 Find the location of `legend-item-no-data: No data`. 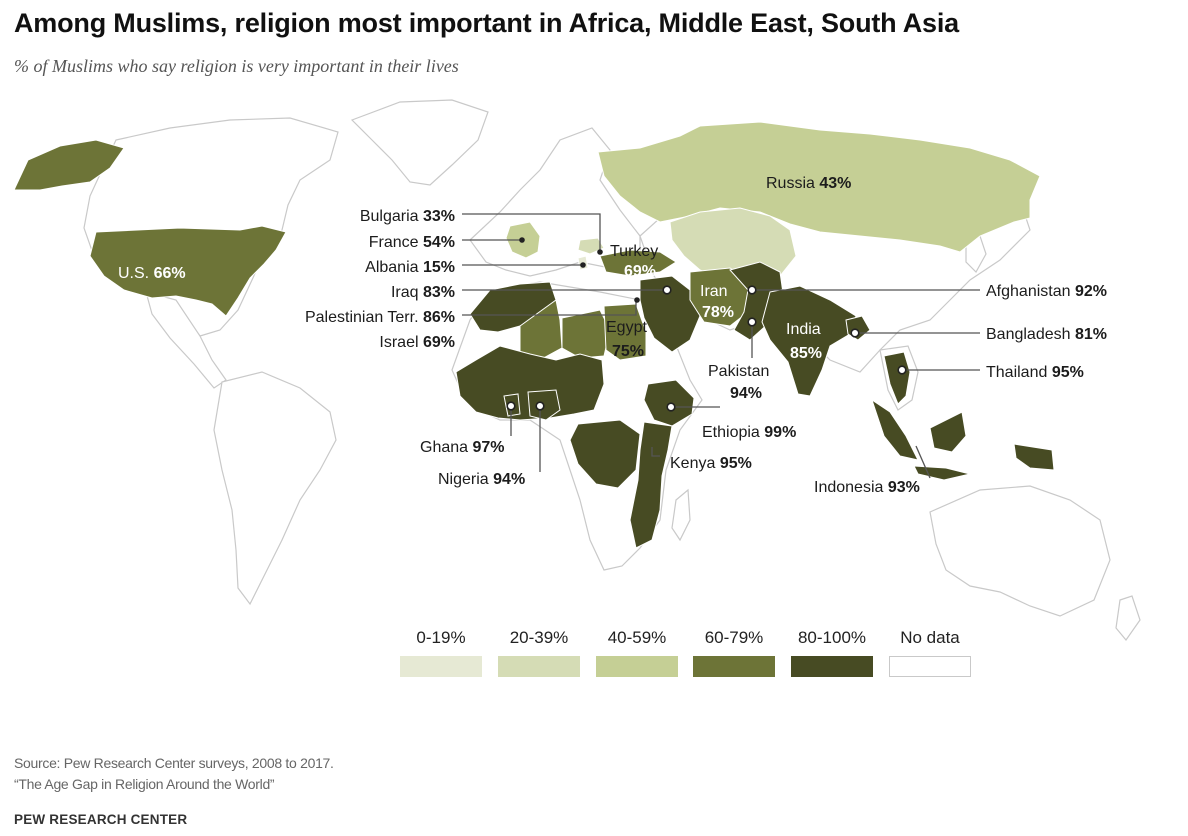

legend-item-no-data: No data is located at coordinates (930, 652).